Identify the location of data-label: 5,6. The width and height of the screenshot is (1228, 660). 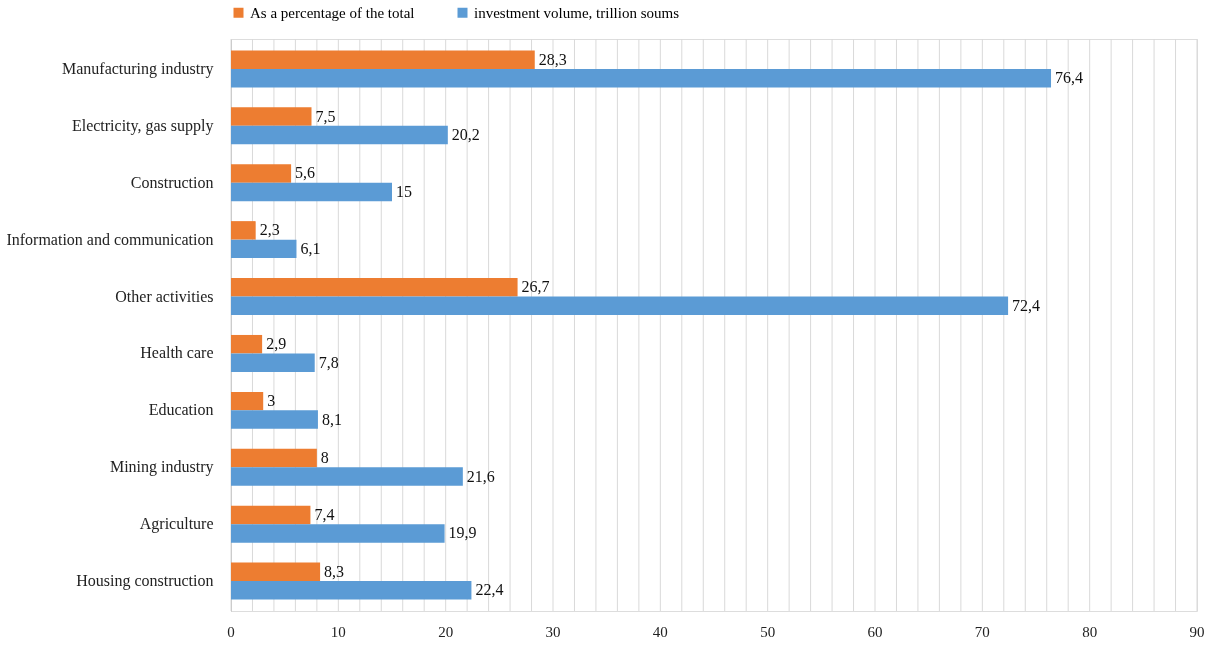
(305, 173).